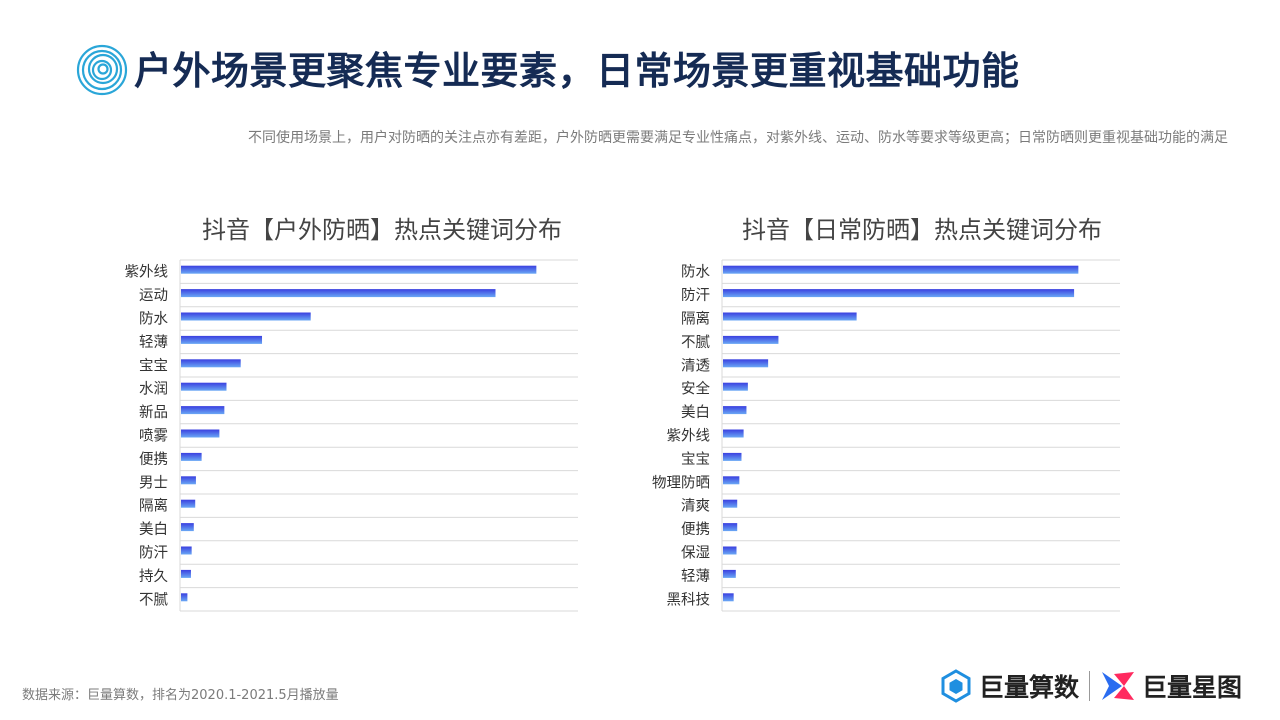 The height and width of the screenshot is (720, 1280). Describe the element at coordinates (153, 436) in the screenshot. I see `category-label: 喷雾` at that location.